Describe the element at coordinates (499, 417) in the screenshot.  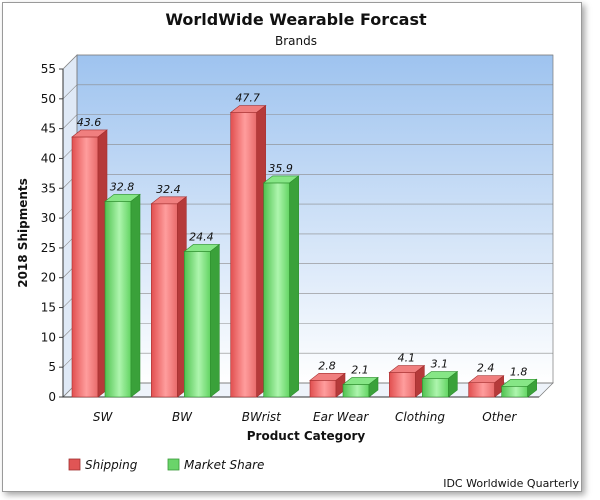
I see `x-tick-label-other: Other` at that location.